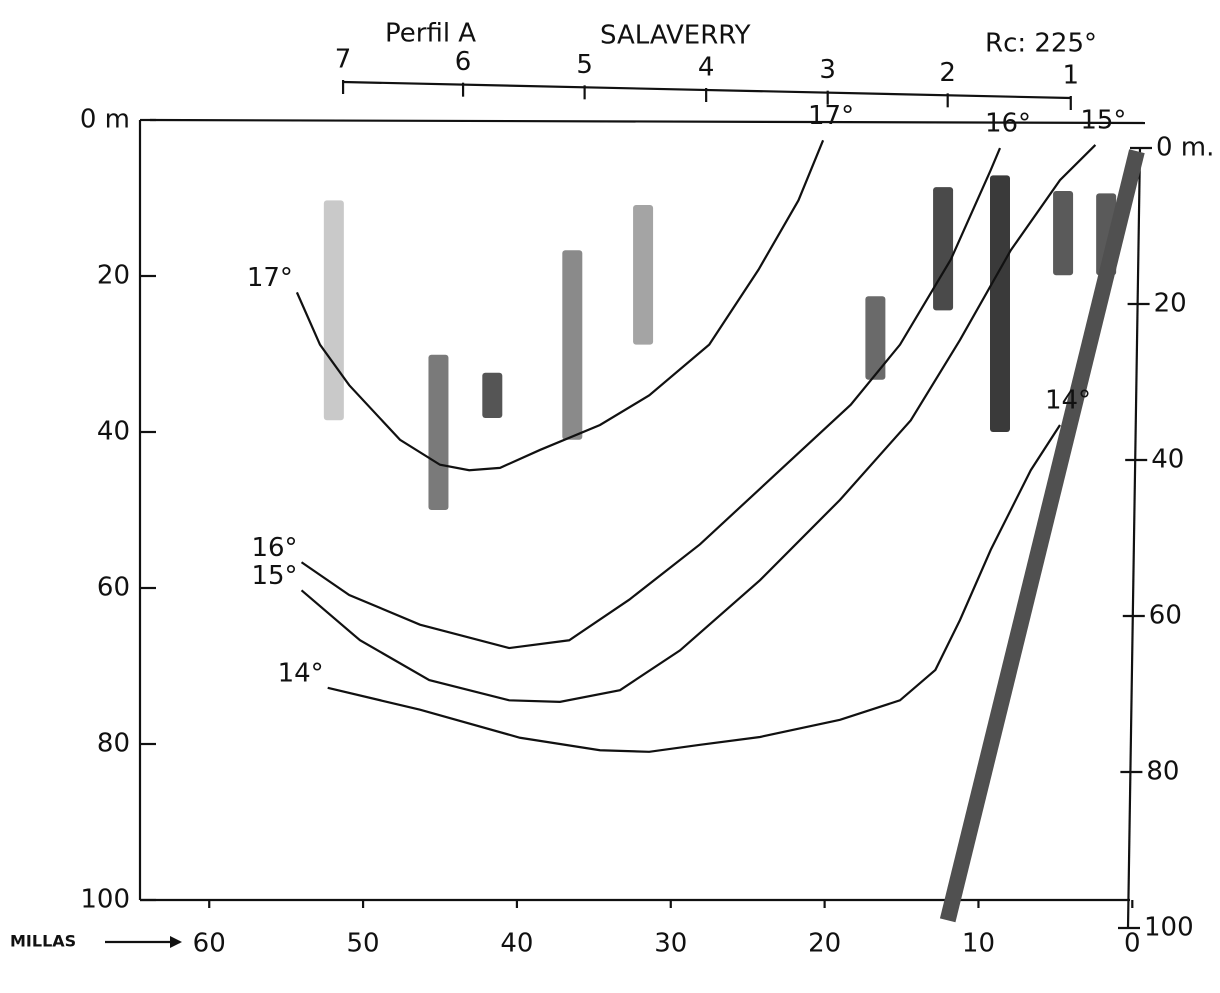 This screenshot has height=993, width=1220. I want to click on y-tick-label: 60, so click(113, 588).